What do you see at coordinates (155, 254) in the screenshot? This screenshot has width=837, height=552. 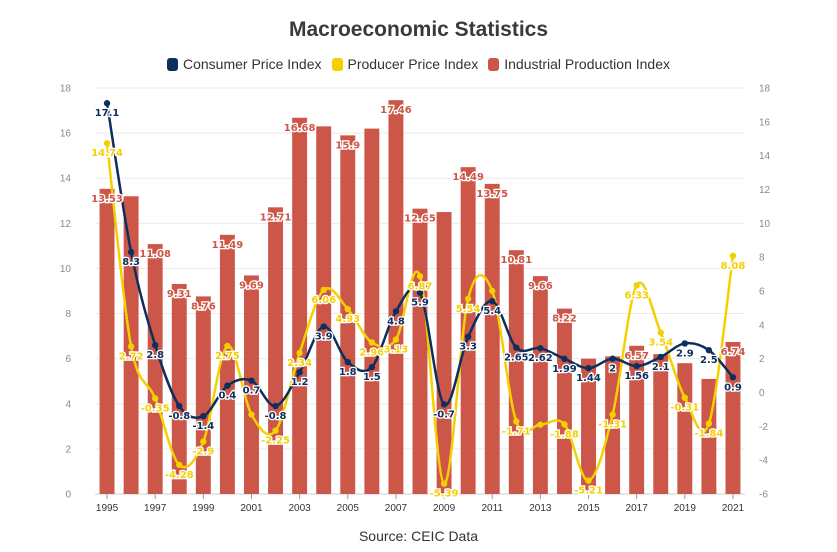 I see `data-label-ipi-1997: 11.08` at bounding box center [155, 254].